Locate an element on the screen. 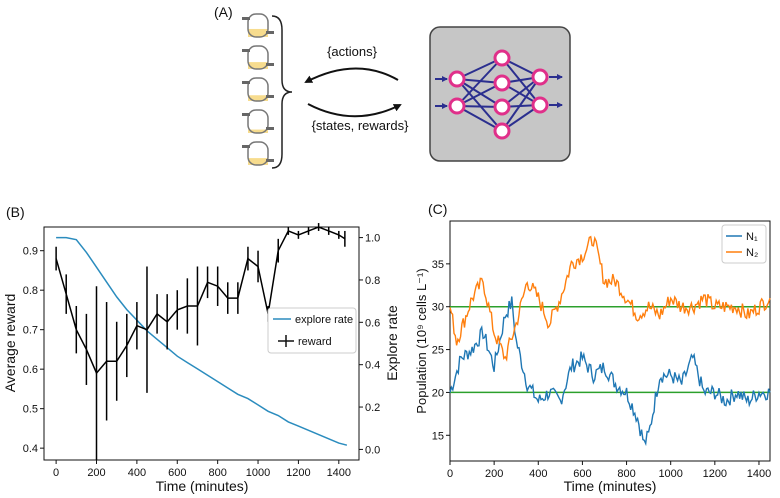 Image resolution: width=780 pixels, height=498 pixels. neural-network-box is located at coordinates (500, 94).